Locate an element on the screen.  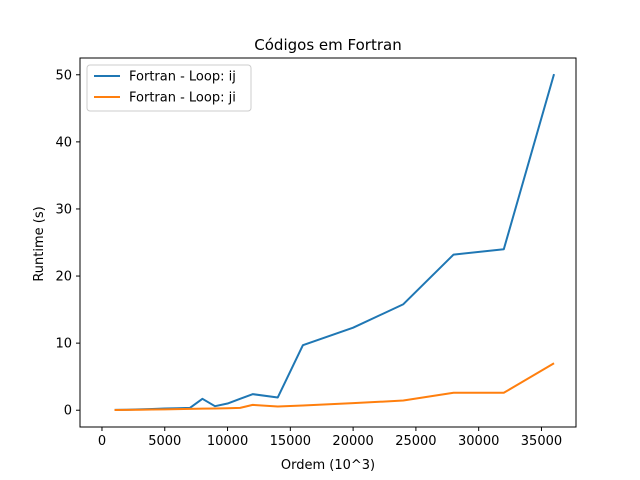
x-tick-label: 10000 is located at coordinates (227, 441).